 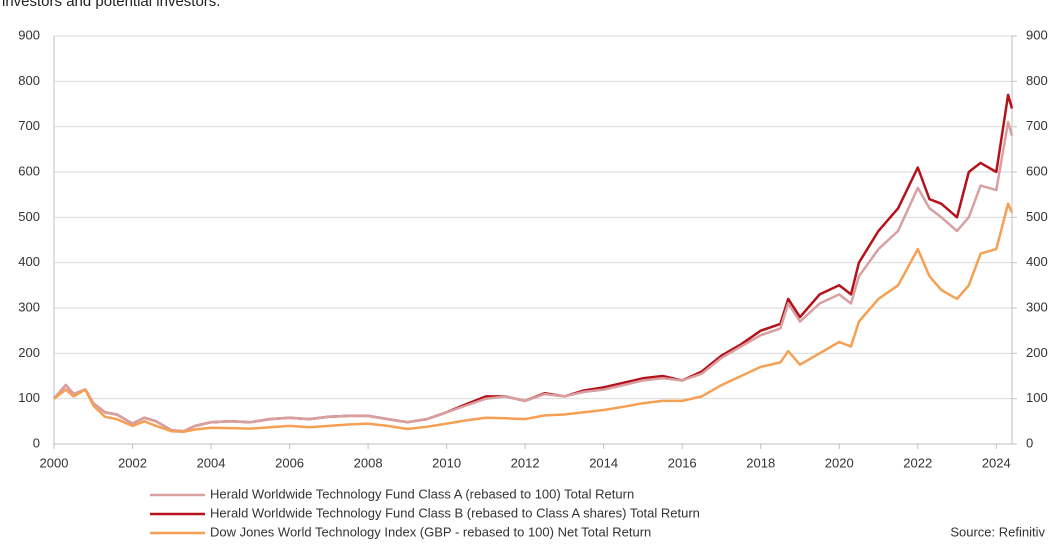 I want to click on x-tick-label: 2022, so click(x=917, y=462).